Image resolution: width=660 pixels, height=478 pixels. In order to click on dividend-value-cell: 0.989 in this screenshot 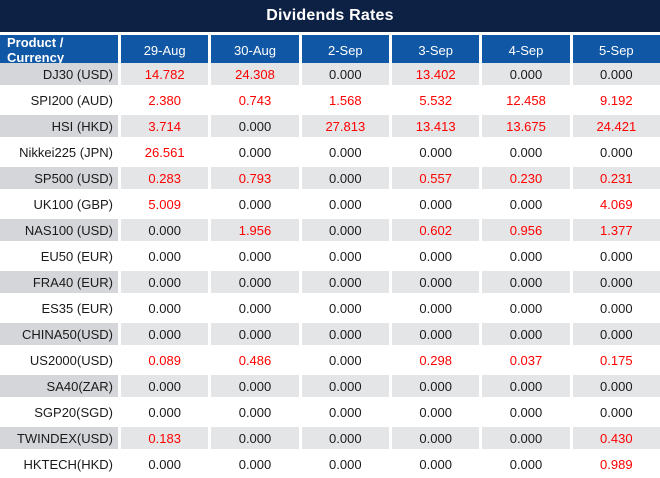, I will do `click(616, 464)`.